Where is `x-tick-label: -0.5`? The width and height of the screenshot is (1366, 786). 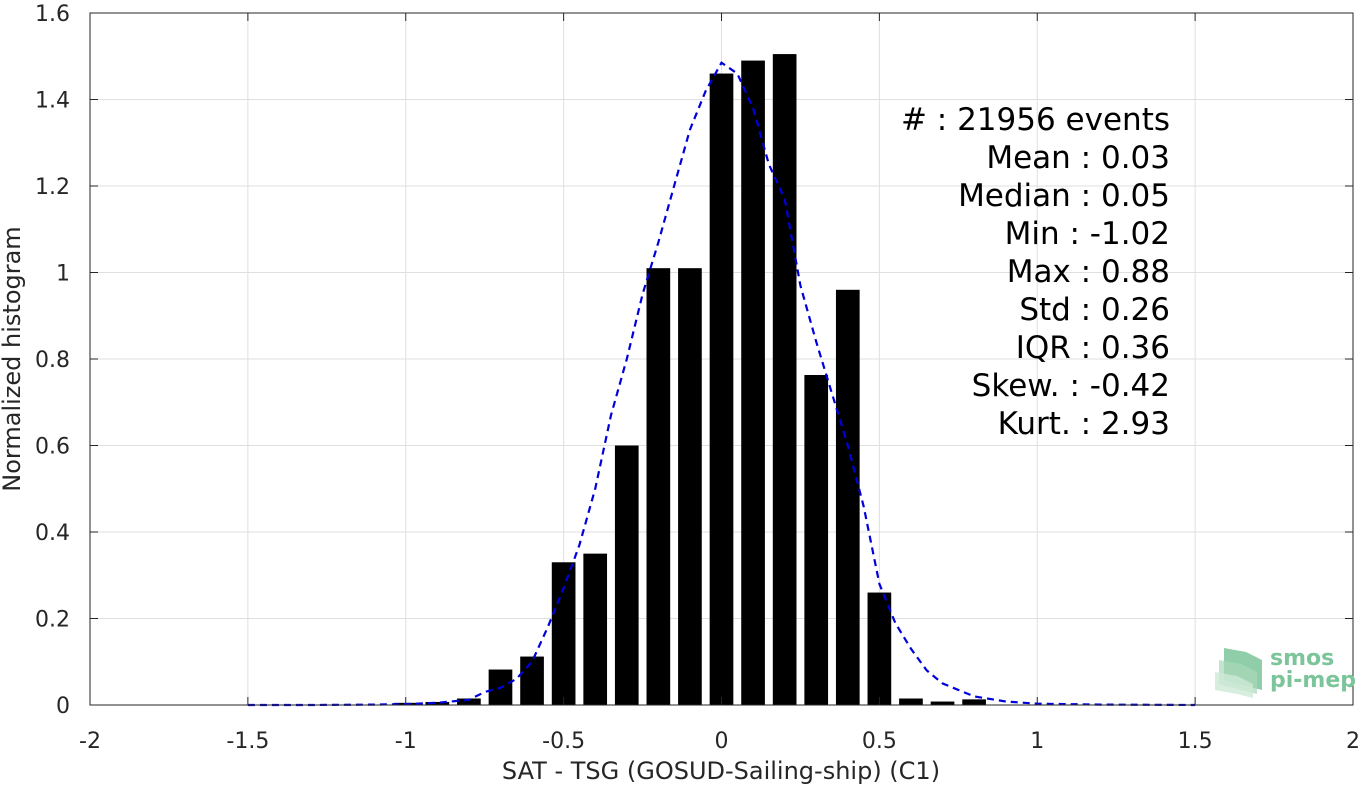
x-tick-label: -0.5 is located at coordinates (563, 741).